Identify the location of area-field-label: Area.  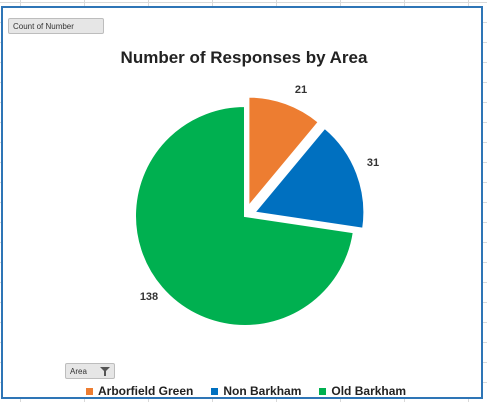
(78, 371).